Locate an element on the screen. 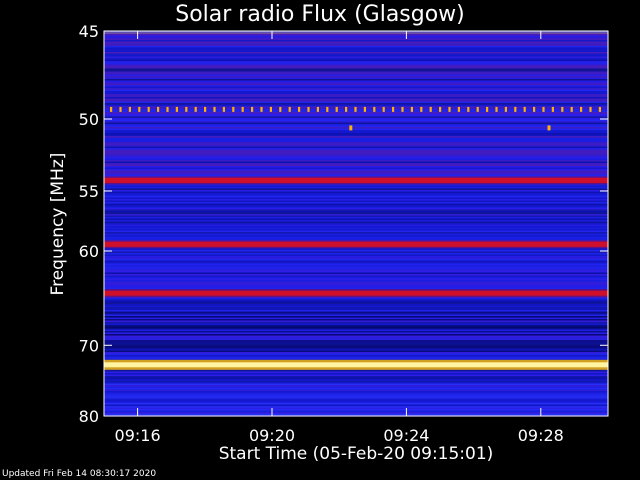  y-tick-label: 80 is located at coordinates (89, 416).